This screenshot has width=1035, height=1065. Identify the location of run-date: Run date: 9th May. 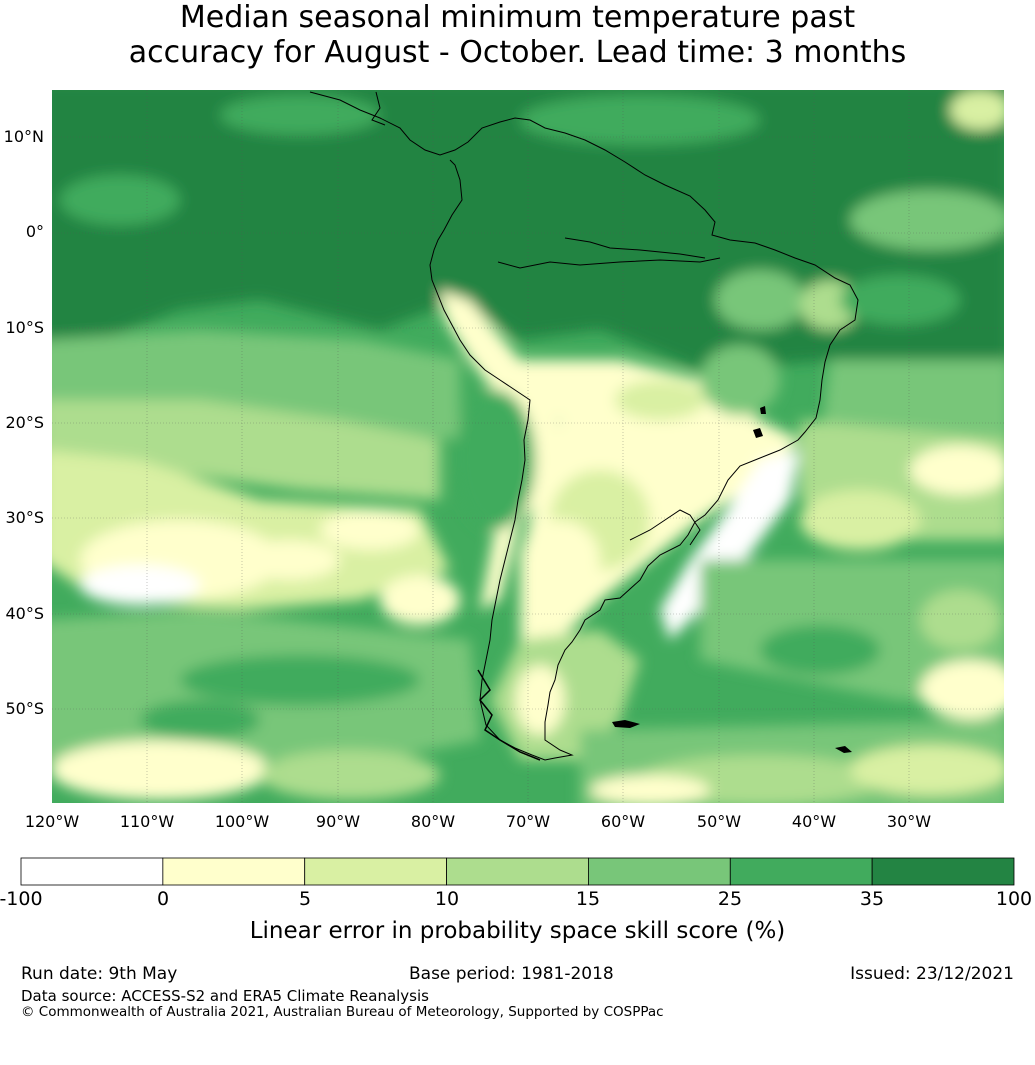
(99, 974).